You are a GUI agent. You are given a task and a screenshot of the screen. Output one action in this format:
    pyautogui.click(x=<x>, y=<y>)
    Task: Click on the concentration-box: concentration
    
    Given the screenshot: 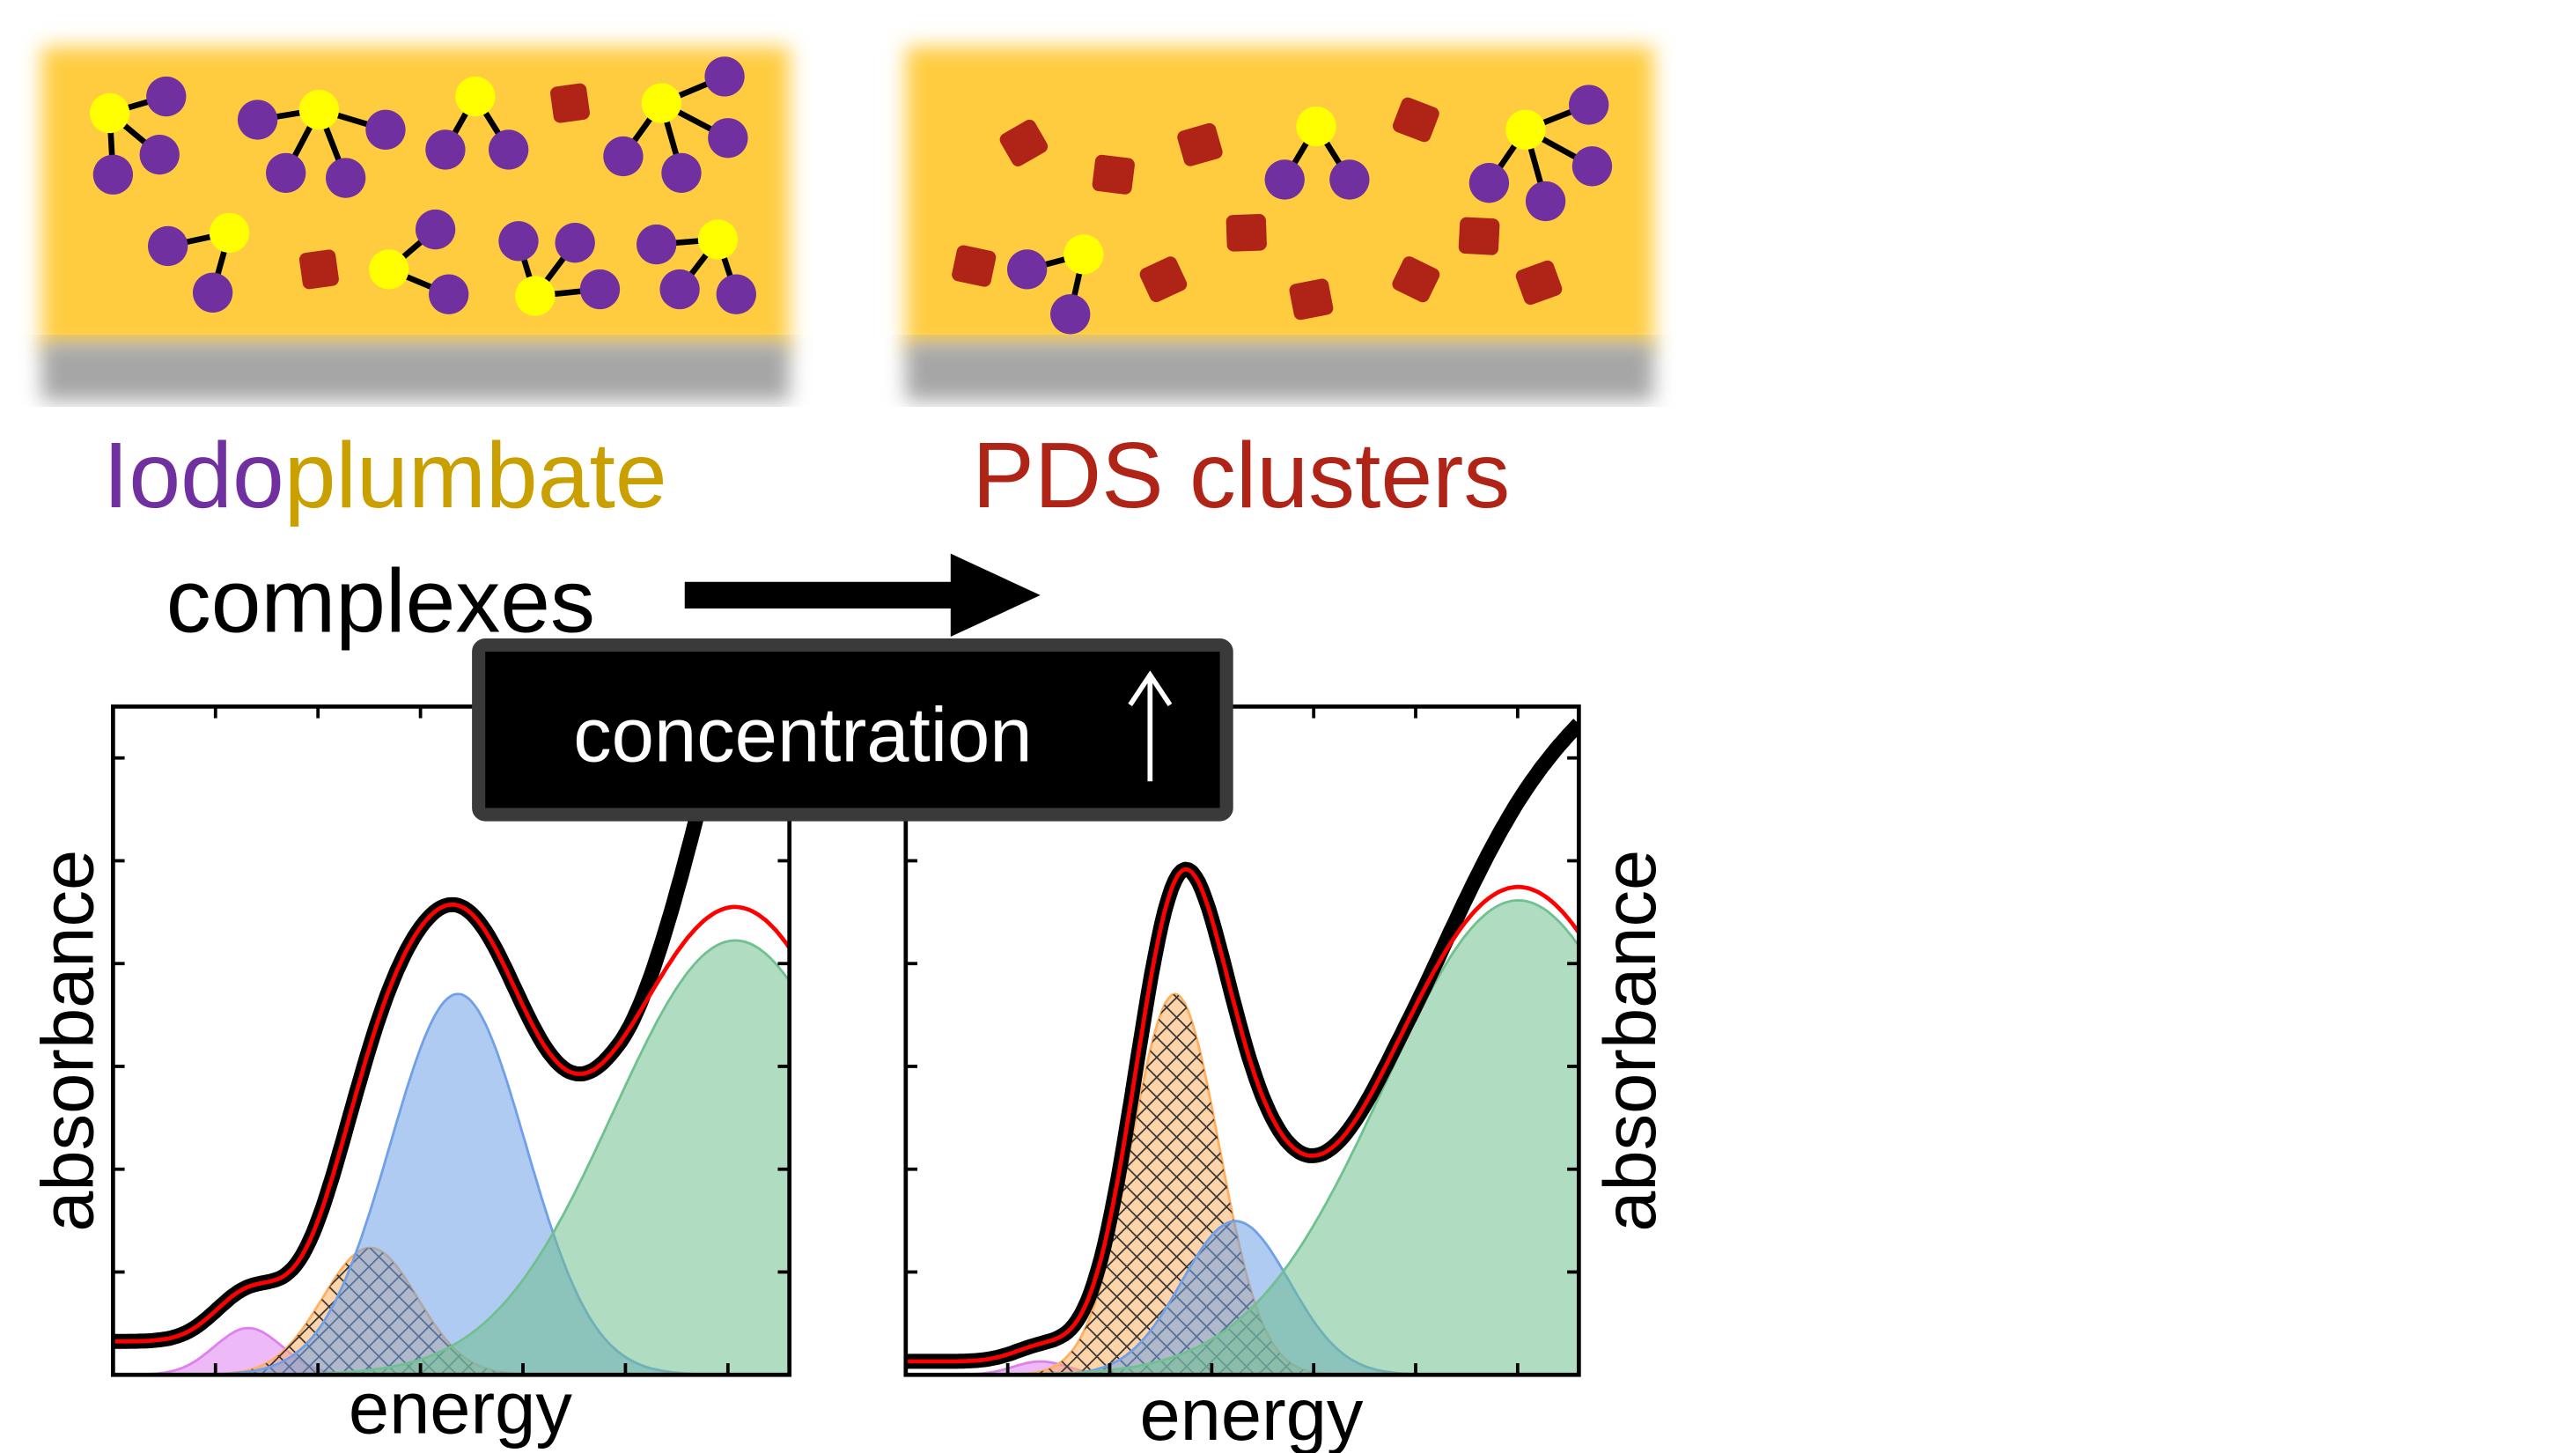 What is the action you would take?
    pyautogui.click(x=853, y=730)
    